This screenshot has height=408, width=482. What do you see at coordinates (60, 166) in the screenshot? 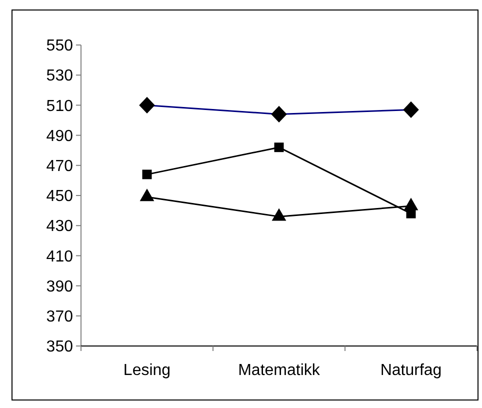
I see `y-tick-label: 470` at bounding box center [60, 166].